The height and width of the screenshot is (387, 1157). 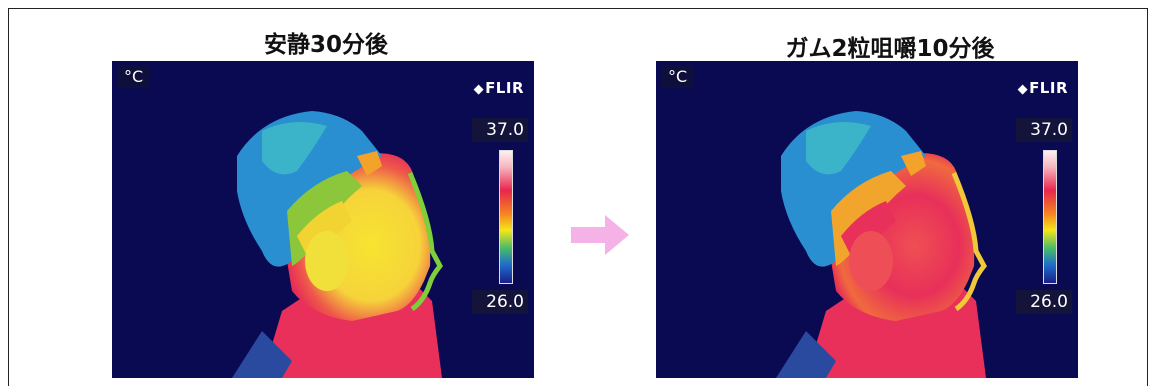 I want to click on thermal-scene-after, so click(x=881, y=244).